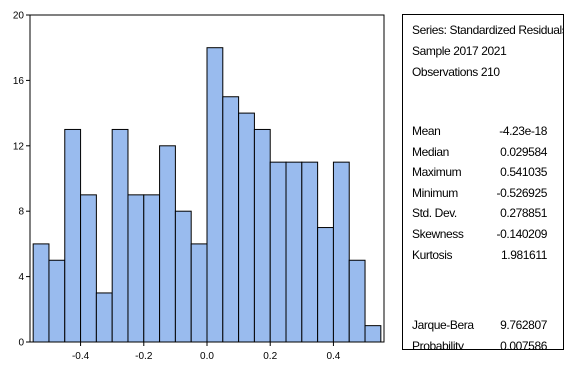 The image size is (566, 365). What do you see at coordinates (19, 16) in the screenshot?
I see `y-tick-label: 20` at bounding box center [19, 16].